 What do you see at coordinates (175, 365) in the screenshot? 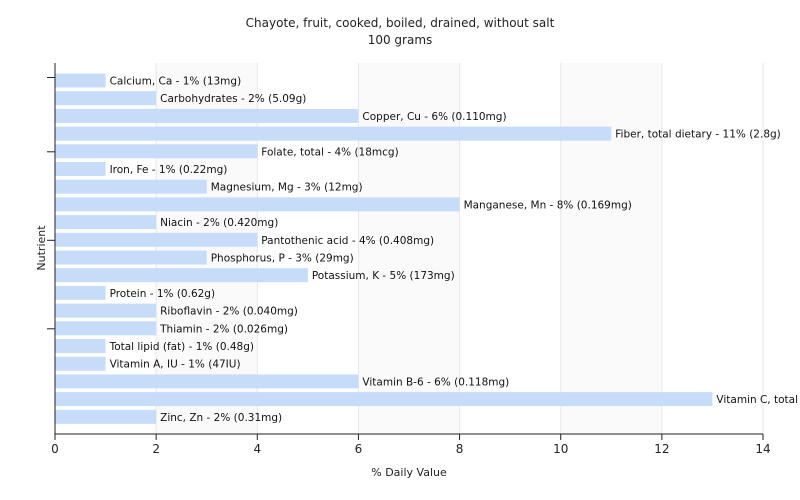
I see `bar-label: Vitamin A, IU - 1% (47IU)` at bounding box center [175, 365].